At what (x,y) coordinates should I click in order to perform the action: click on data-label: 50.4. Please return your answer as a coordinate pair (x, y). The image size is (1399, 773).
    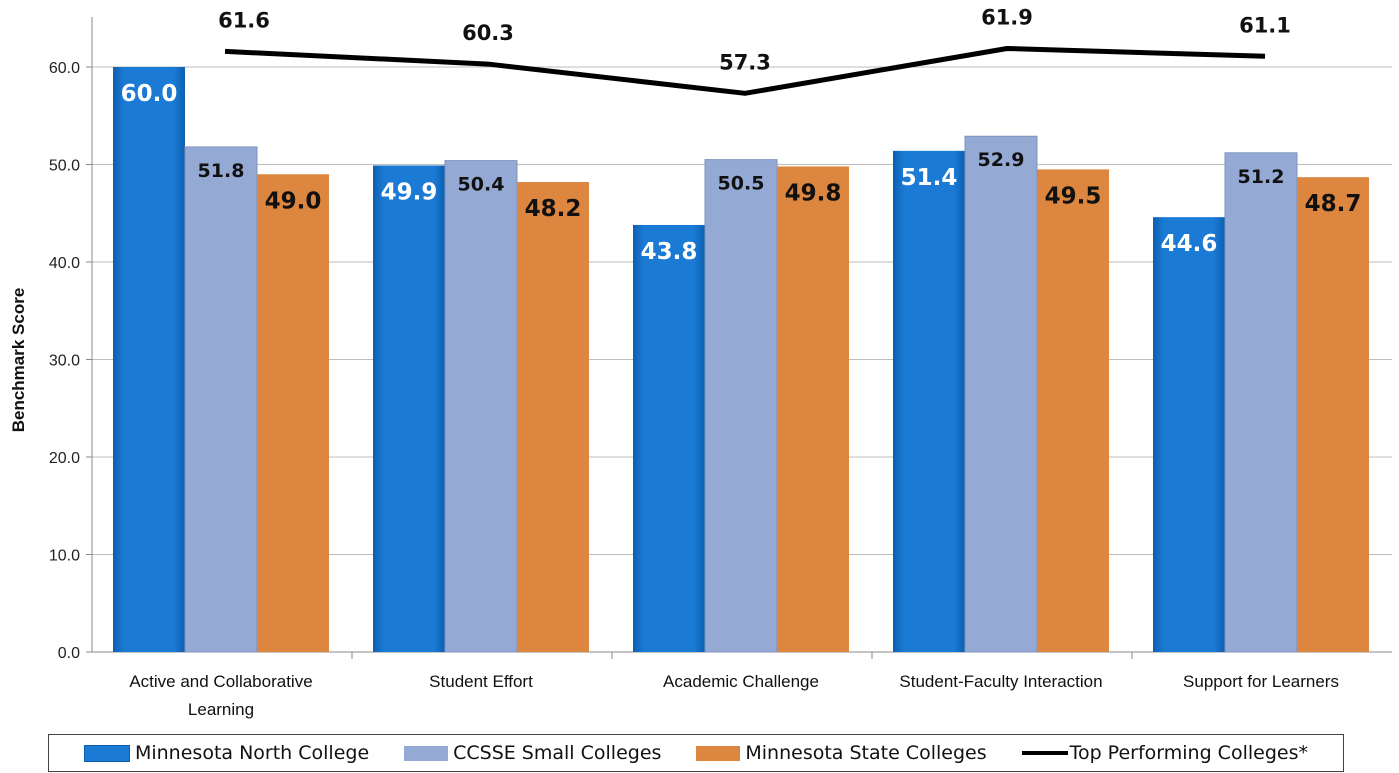
    Looking at the image, I should click on (481, 185).